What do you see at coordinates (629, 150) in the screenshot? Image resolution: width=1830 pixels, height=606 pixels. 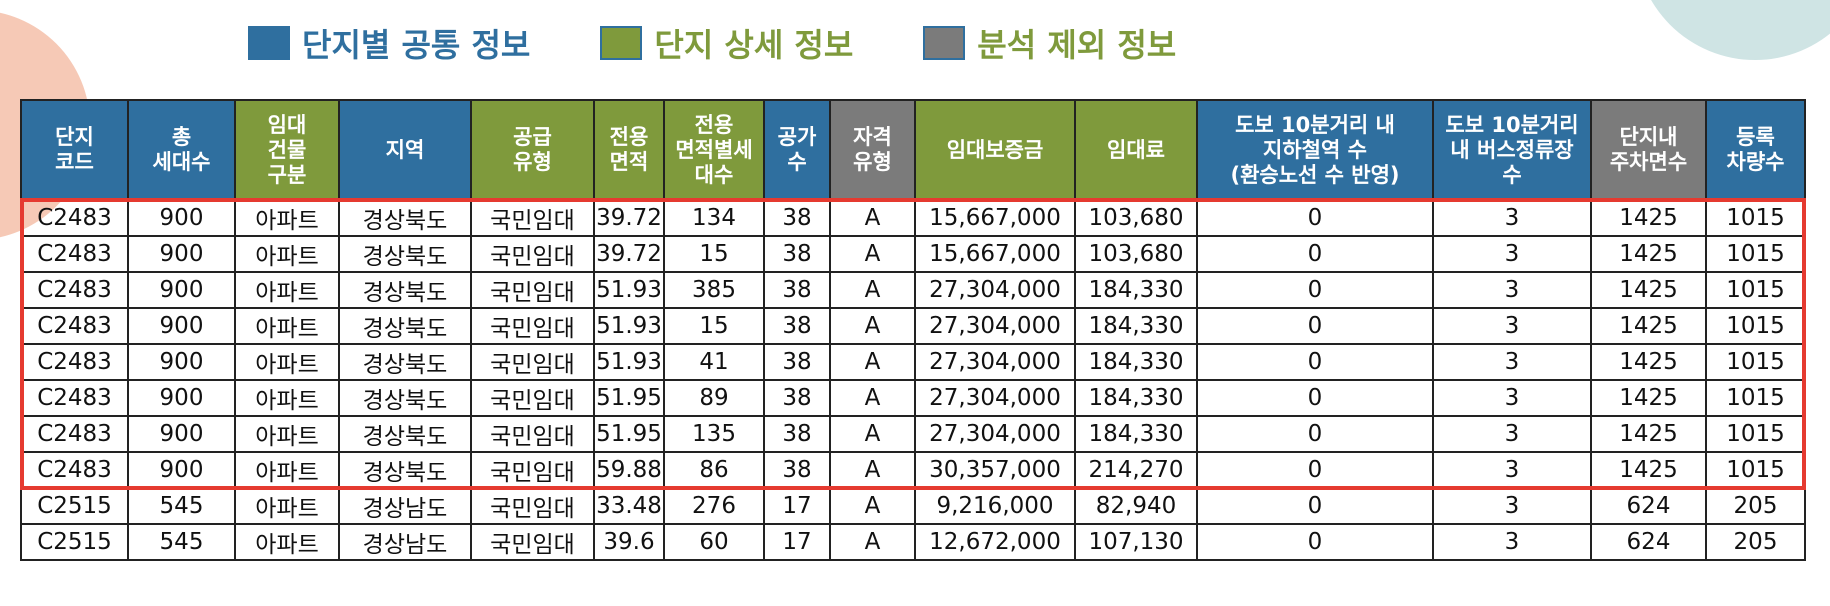 I see `column-header: 전용 면적` at bounding box center [629, 150].